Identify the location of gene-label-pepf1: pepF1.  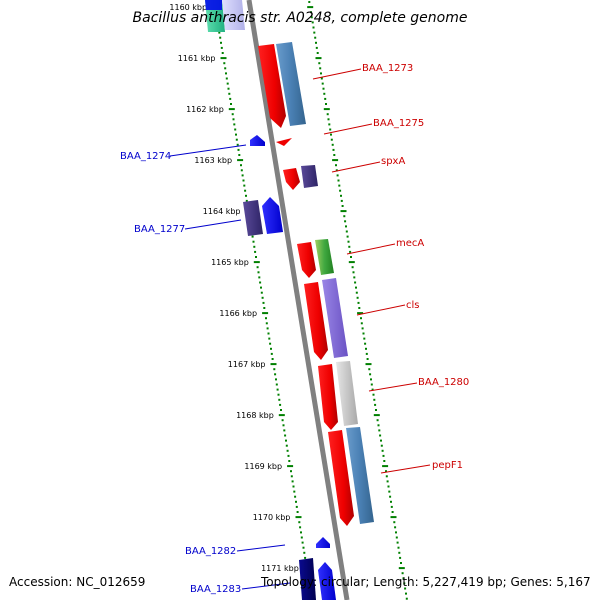
(447, 465).